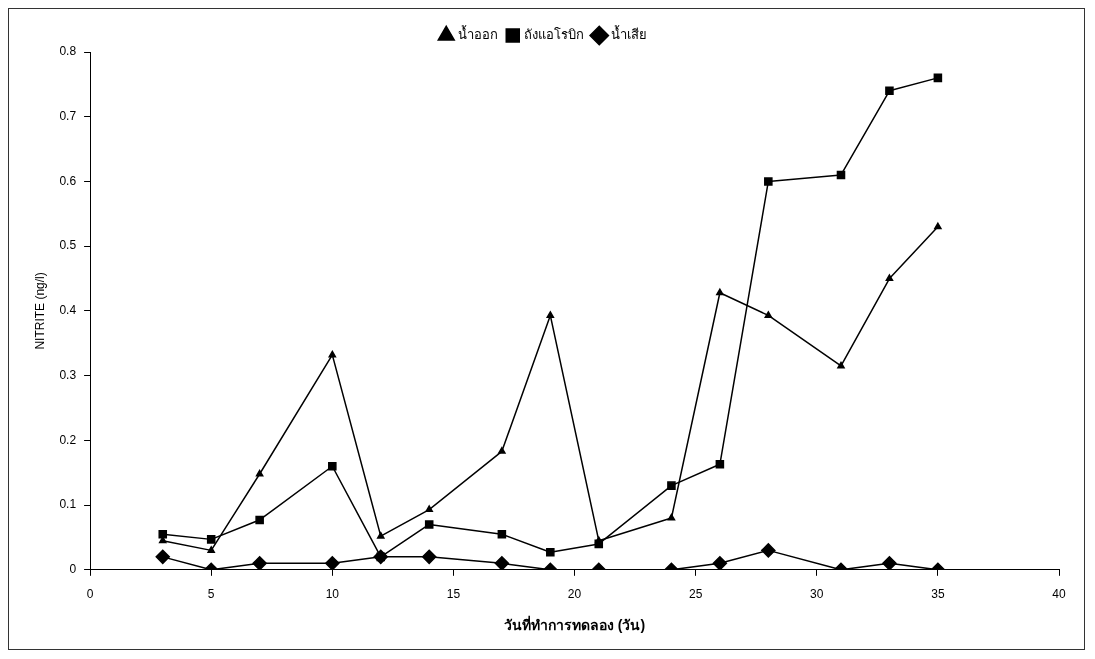 The image size is (1095, 659). What do you see at coordinates (68, 310) in the screenshot?
I see `y-tick-label: 0.4` at bounding box center [68, 310].